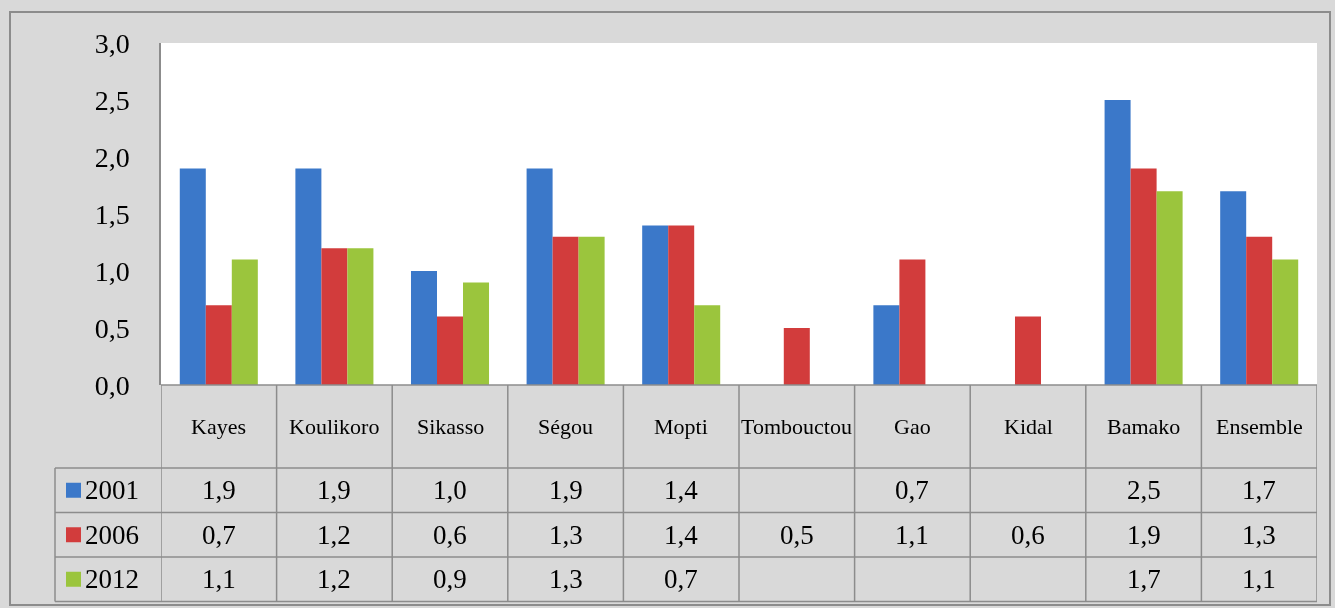 The width and height of the screenshot is (1335, 608). Describe the element at coordinates (112, 328) in the screenshot. I see `y-tick-label: 0,5` at that location.